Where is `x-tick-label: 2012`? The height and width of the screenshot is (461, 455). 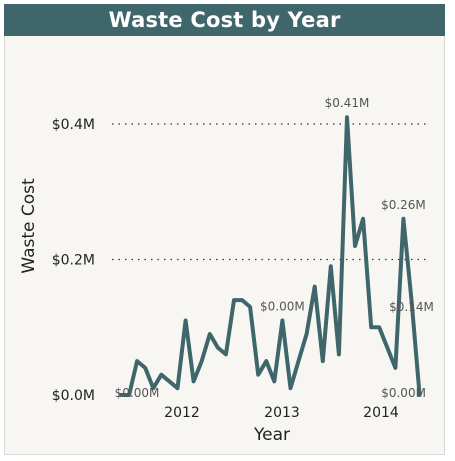
x-tick-label: 2012 is located at coordinates (182, 413).